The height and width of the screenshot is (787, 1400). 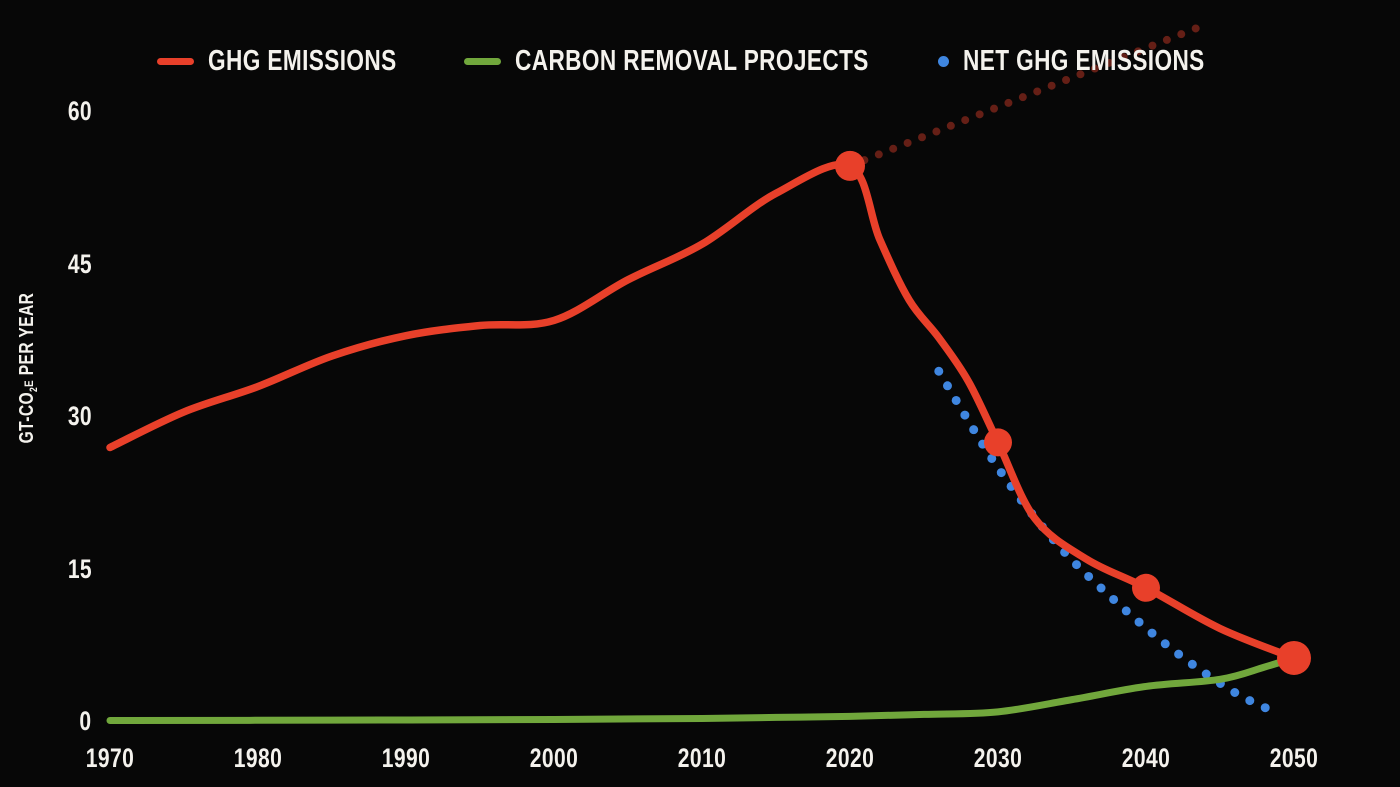 I want to click on ghg-emissions-marker-2030, so click(x=998, y=442).